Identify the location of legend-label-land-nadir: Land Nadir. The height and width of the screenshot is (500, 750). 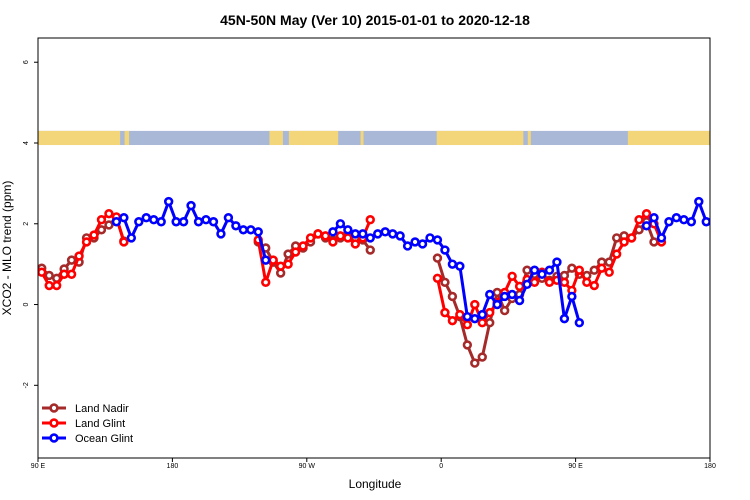
(102, 409).